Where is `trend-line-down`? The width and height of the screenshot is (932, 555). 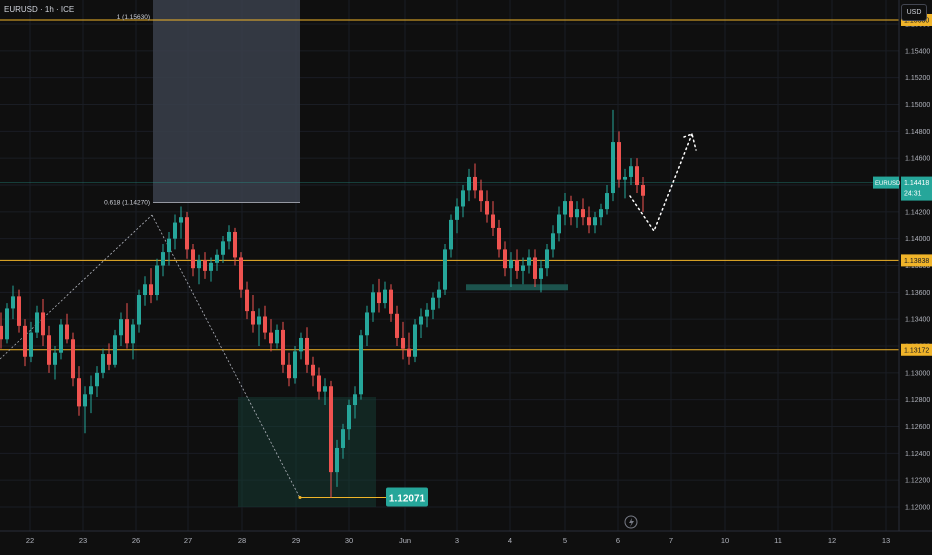
trend-line-down is located at coordinates (226, 356).